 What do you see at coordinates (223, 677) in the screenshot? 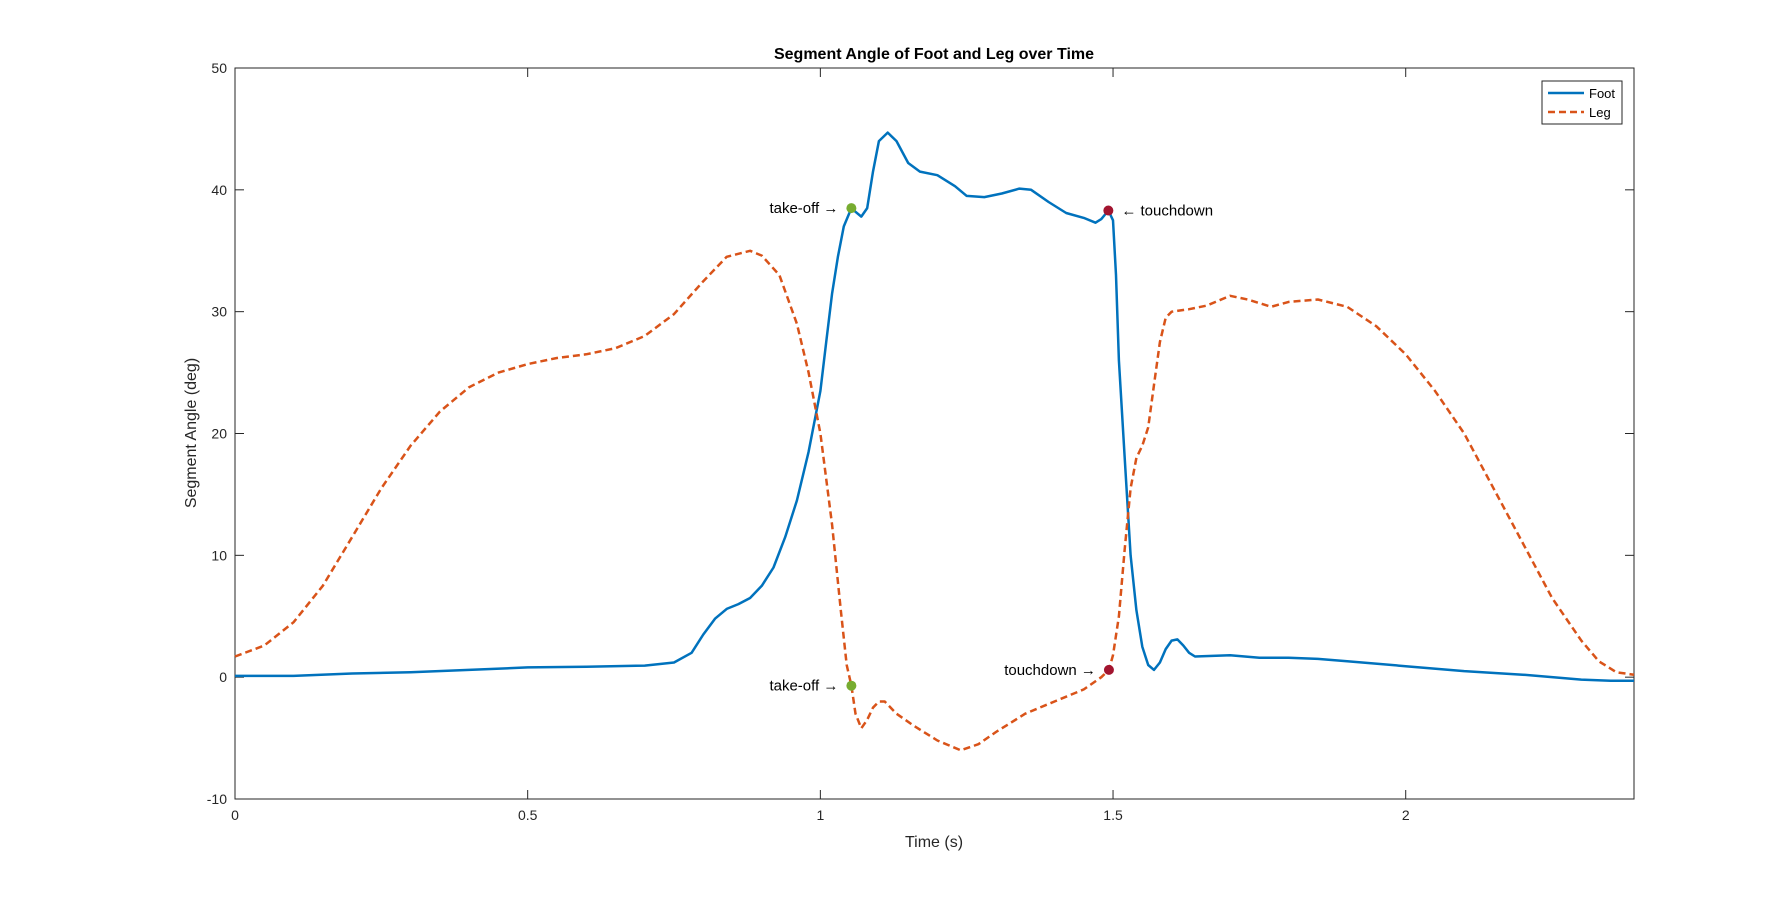
I see `y-tick-label: 0` at bounding box center [223, 677].